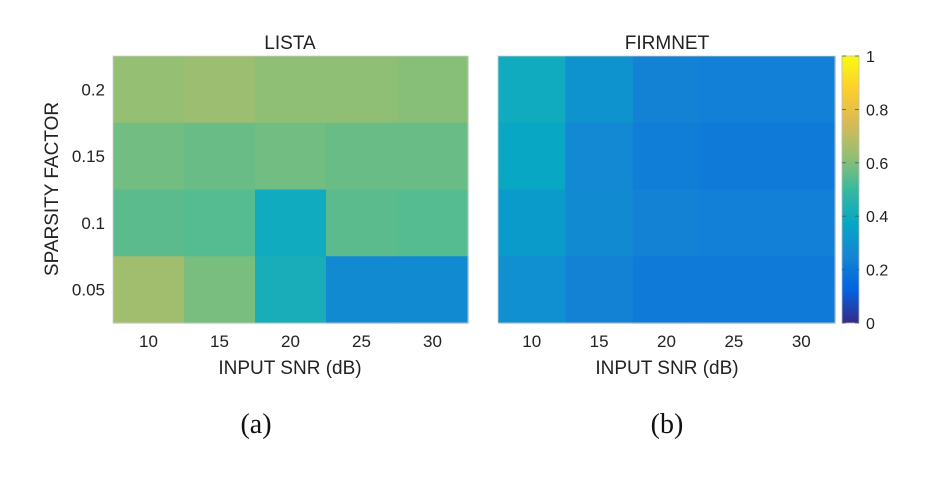  I want to click on colorbar-tick-labels: 0 0.2 0.4 0.6 0.8 1, so click(865, 191).